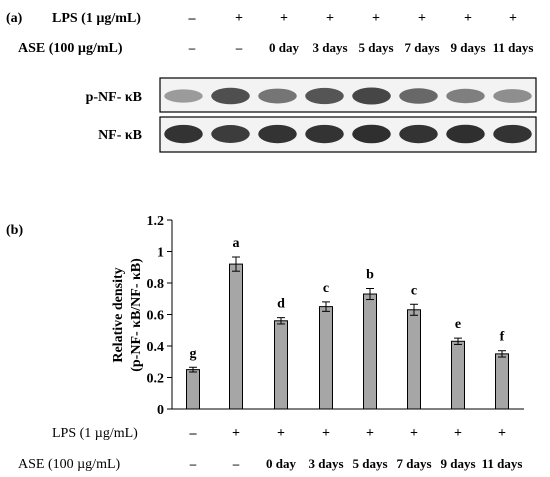 The width and height of the screenshot is (550, 477). What do you see at coordinates (457, 463) in the screenshot?
I see `ase-mark-b: 9 days` at bounding box center [457, 463].